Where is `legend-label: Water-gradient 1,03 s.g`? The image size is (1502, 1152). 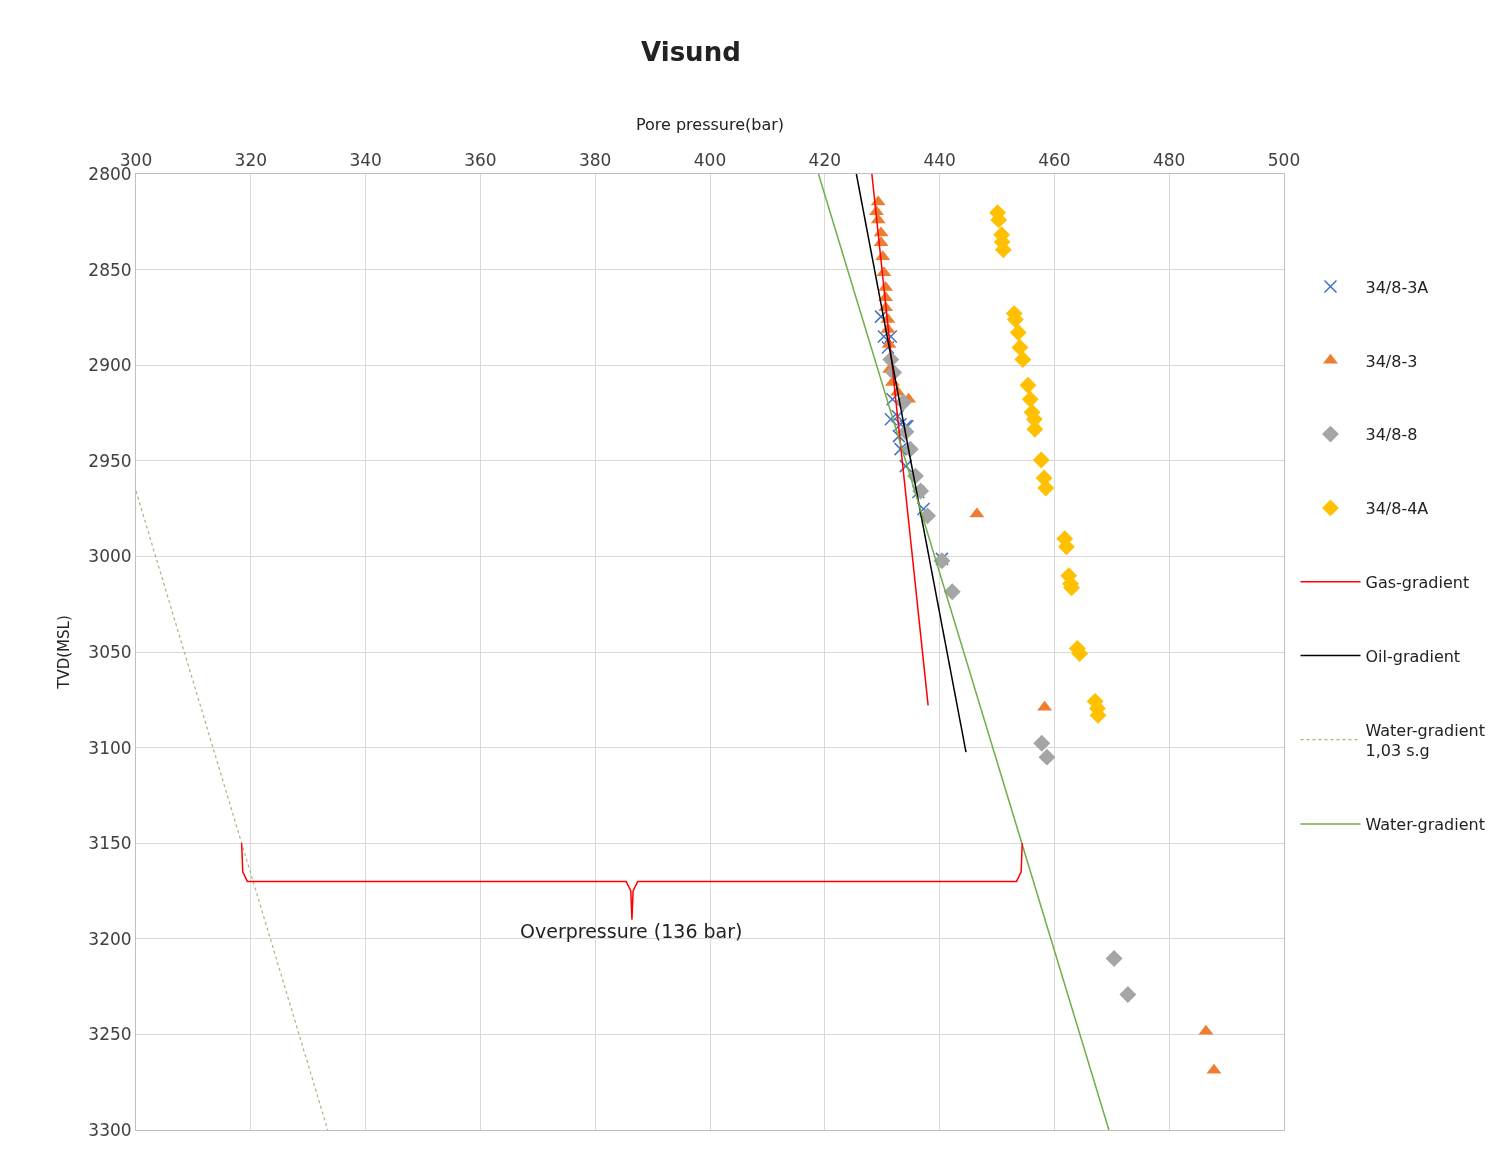 legend-label: Water-gradient 1,03 s.g is located at coordinates (1425, 740).